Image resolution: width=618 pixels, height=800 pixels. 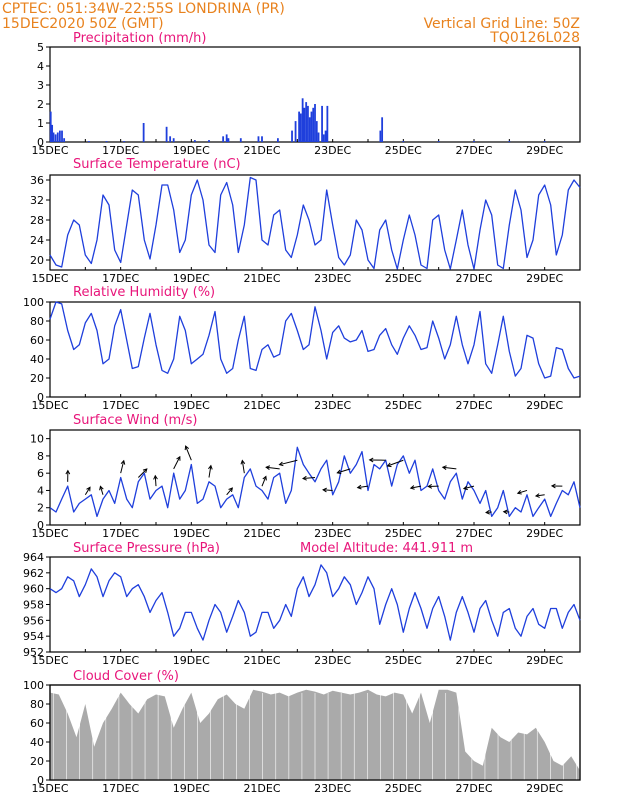 What do you see at coordinates (144, 292) in the screenshot?
I see `rh-title: Relative Humidity (%)` at bounding box center [144, 292].